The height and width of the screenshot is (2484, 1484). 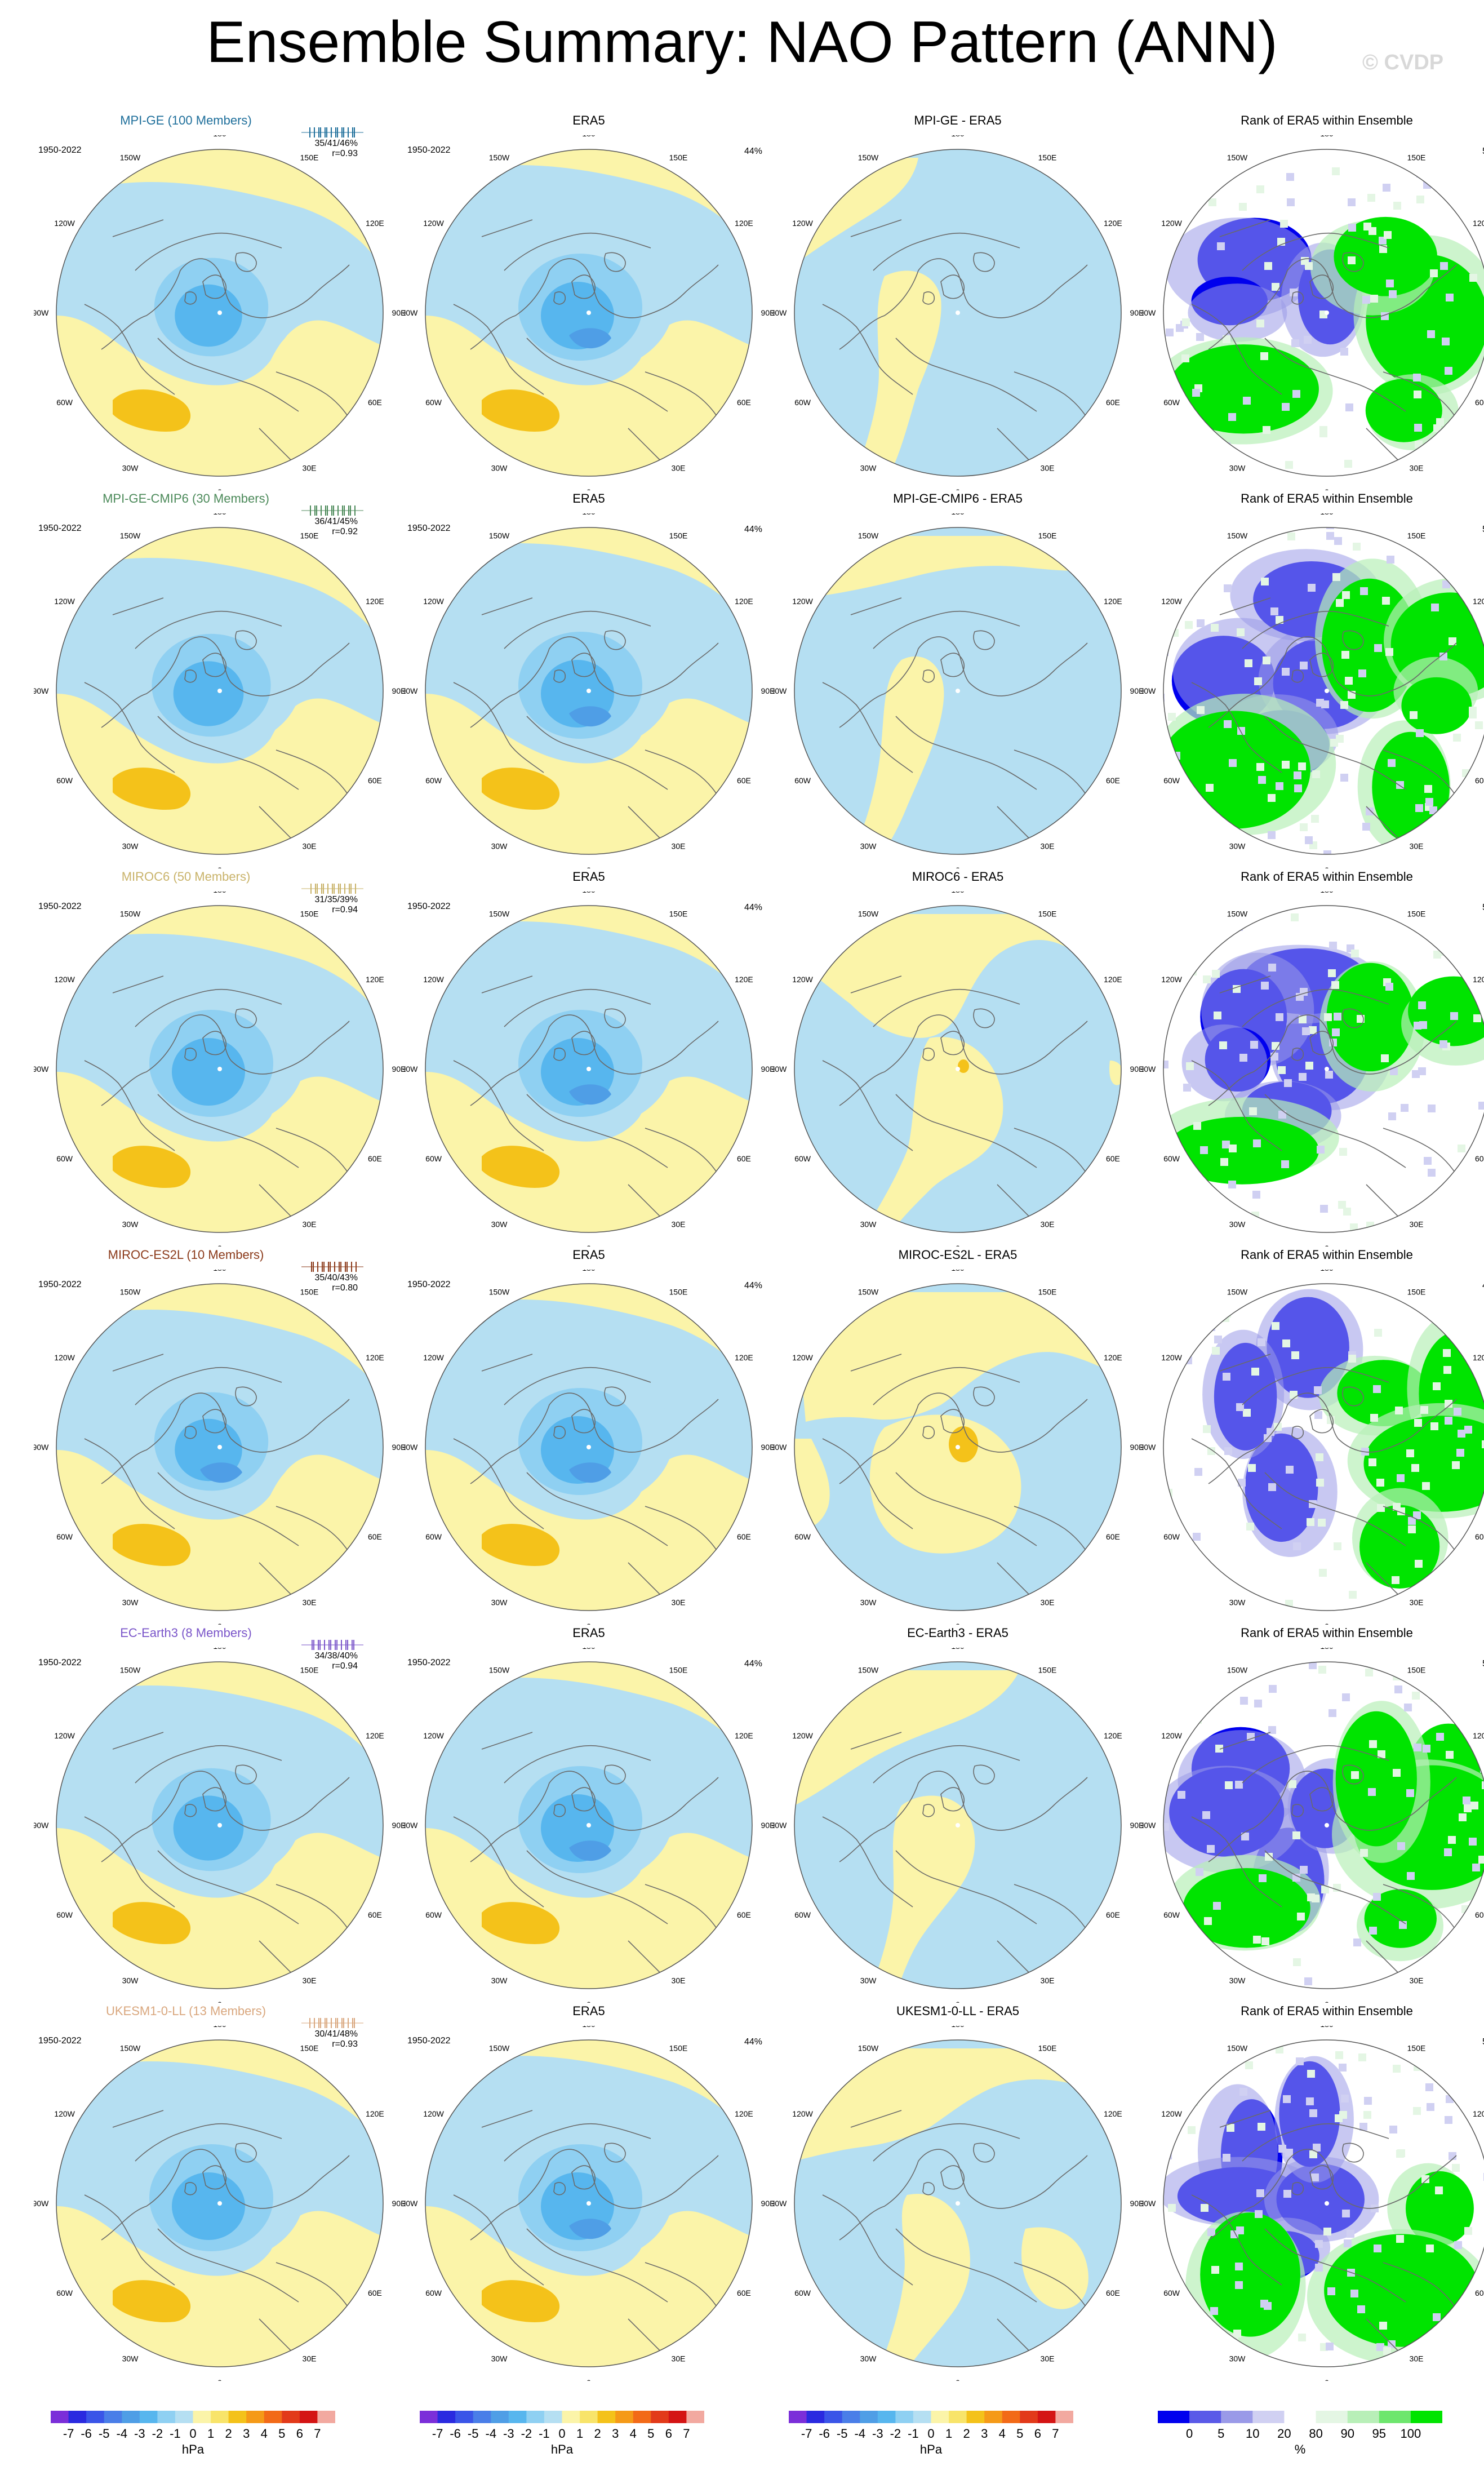 What do you see at coordinates (957, 2207) in the screenshot?
I see `positive-anomaly-region` at bounding box center [957, 2207].